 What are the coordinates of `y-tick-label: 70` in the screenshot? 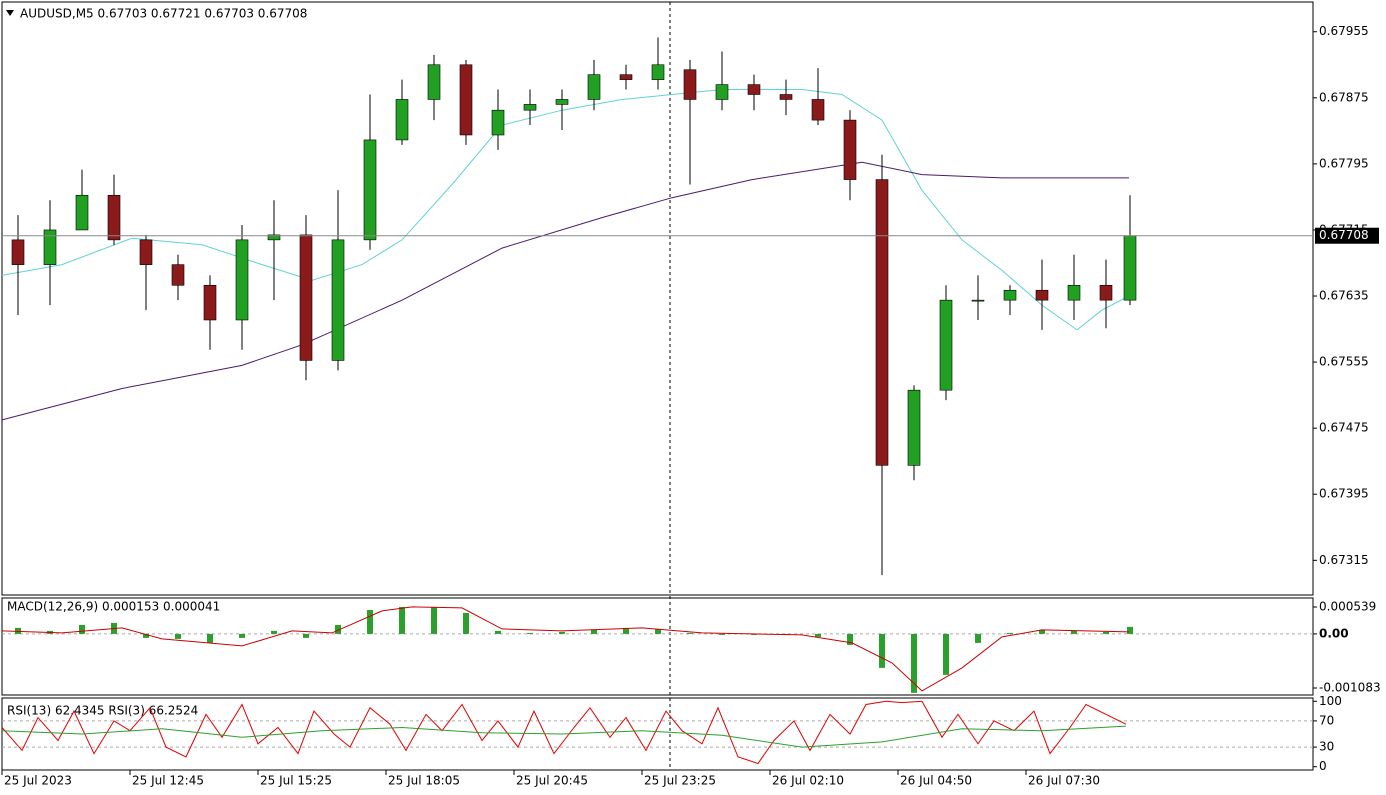 It's located at (1326, 720).